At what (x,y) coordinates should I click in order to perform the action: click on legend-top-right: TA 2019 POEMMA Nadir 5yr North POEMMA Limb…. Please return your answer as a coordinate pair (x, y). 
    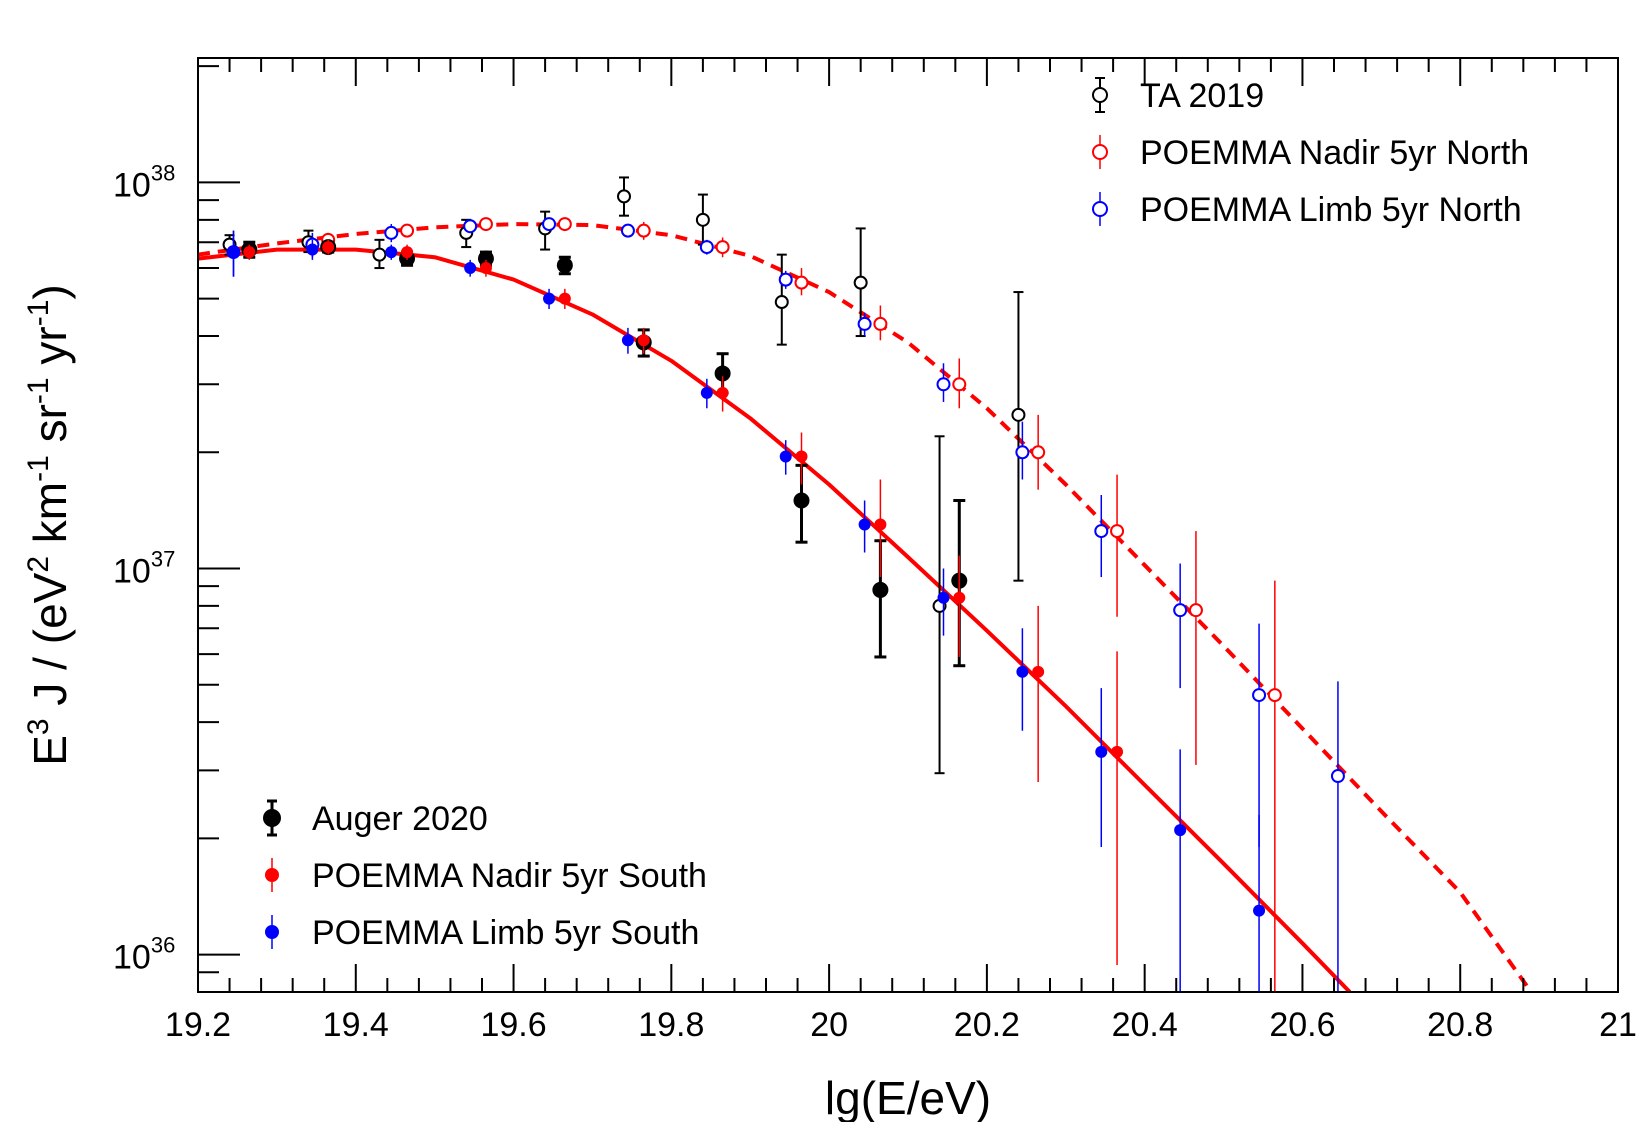
    Looking at the image, I should click on (1310, 153).